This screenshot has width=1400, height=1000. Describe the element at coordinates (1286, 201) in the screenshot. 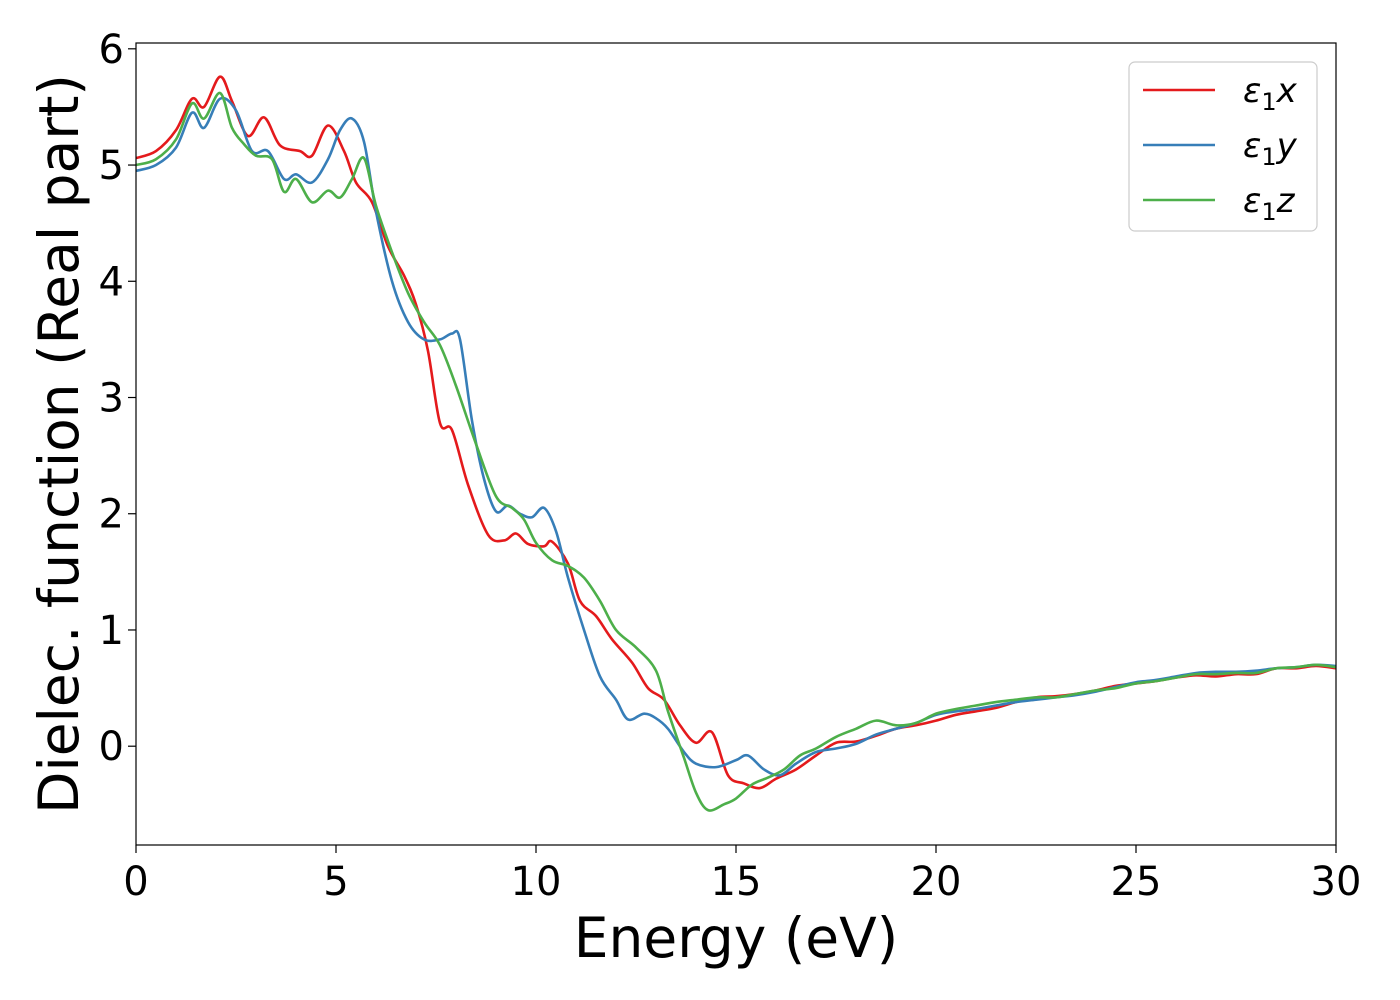

I see `legend-variable: z` at that location.